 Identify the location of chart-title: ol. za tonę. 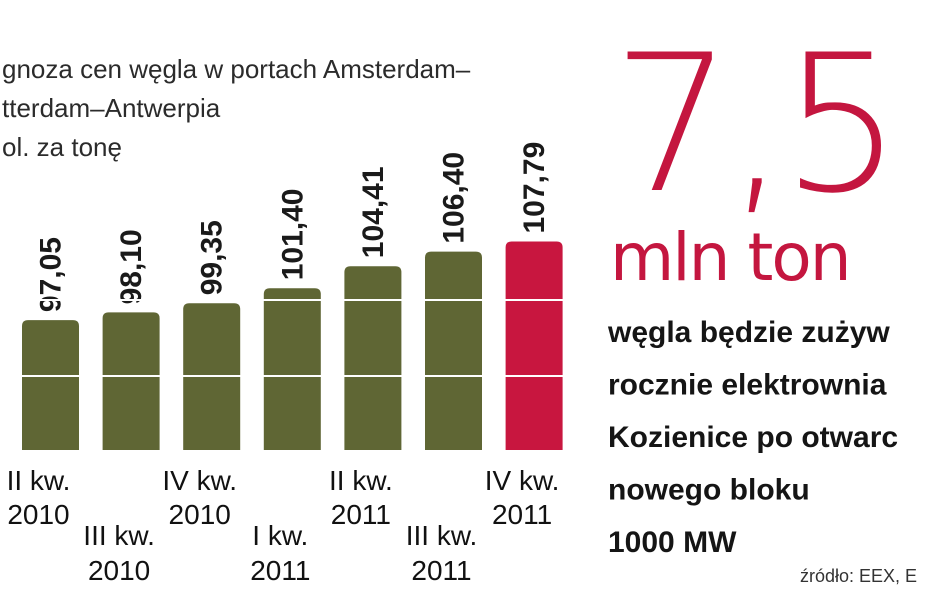
(62, 147).